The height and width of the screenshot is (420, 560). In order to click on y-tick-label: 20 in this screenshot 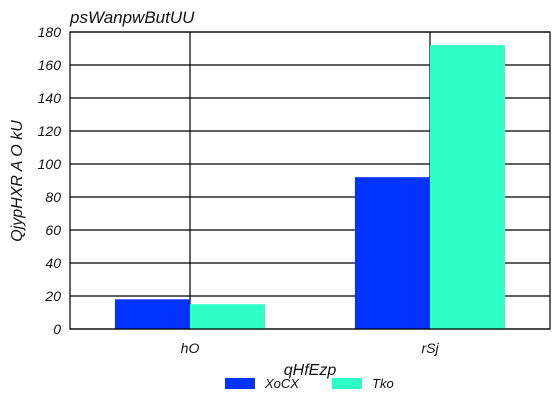, I will do `click(52, 296)`.